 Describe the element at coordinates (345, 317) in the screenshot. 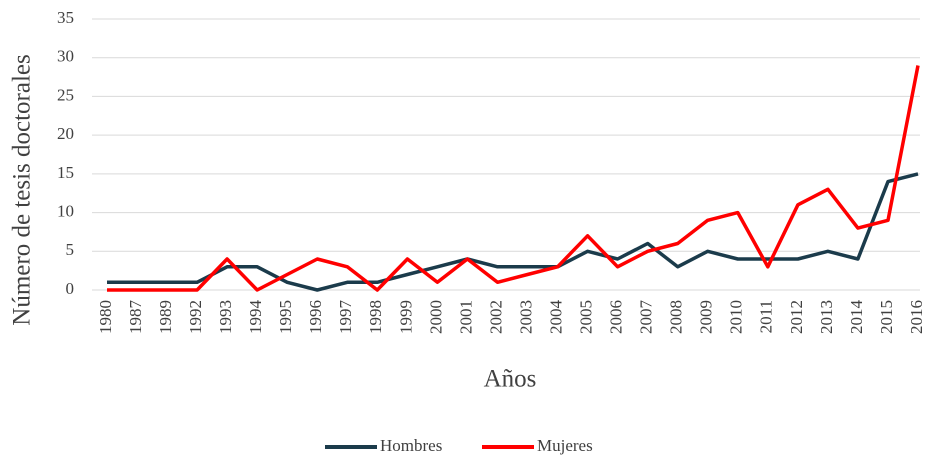

I see `x-tick-label: 1997` at that location.